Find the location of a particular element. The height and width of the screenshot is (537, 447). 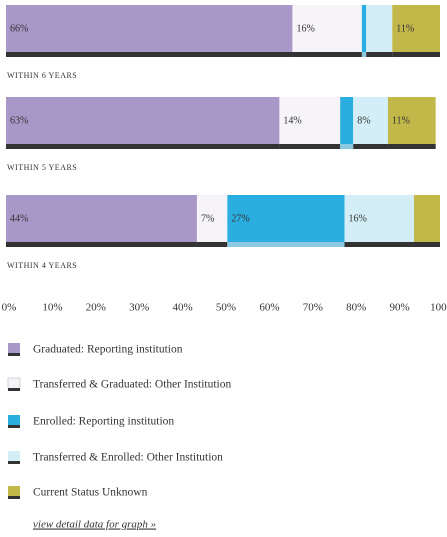

x-tick-label: 40% is located at coordinates (183, 308).